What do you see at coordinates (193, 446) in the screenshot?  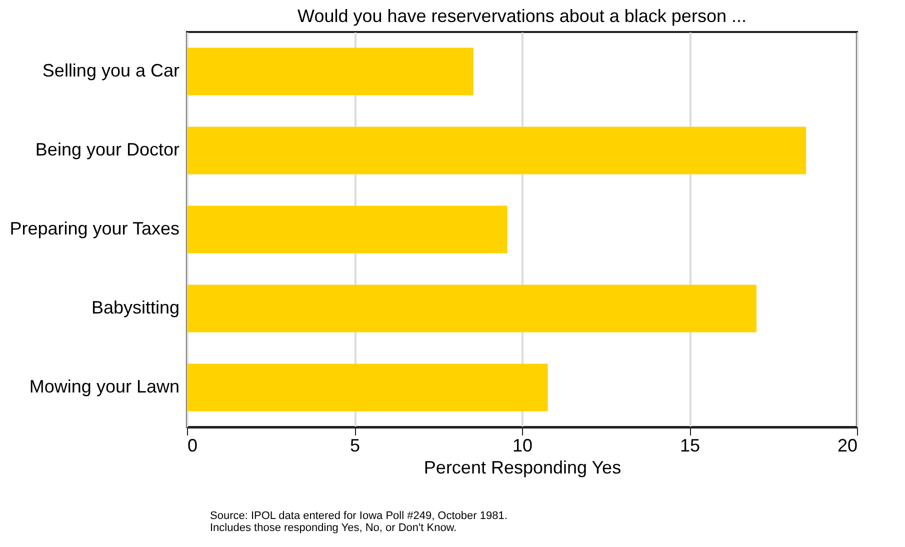 I see `x-tick-label: 0` at bounding box center [193, 446].